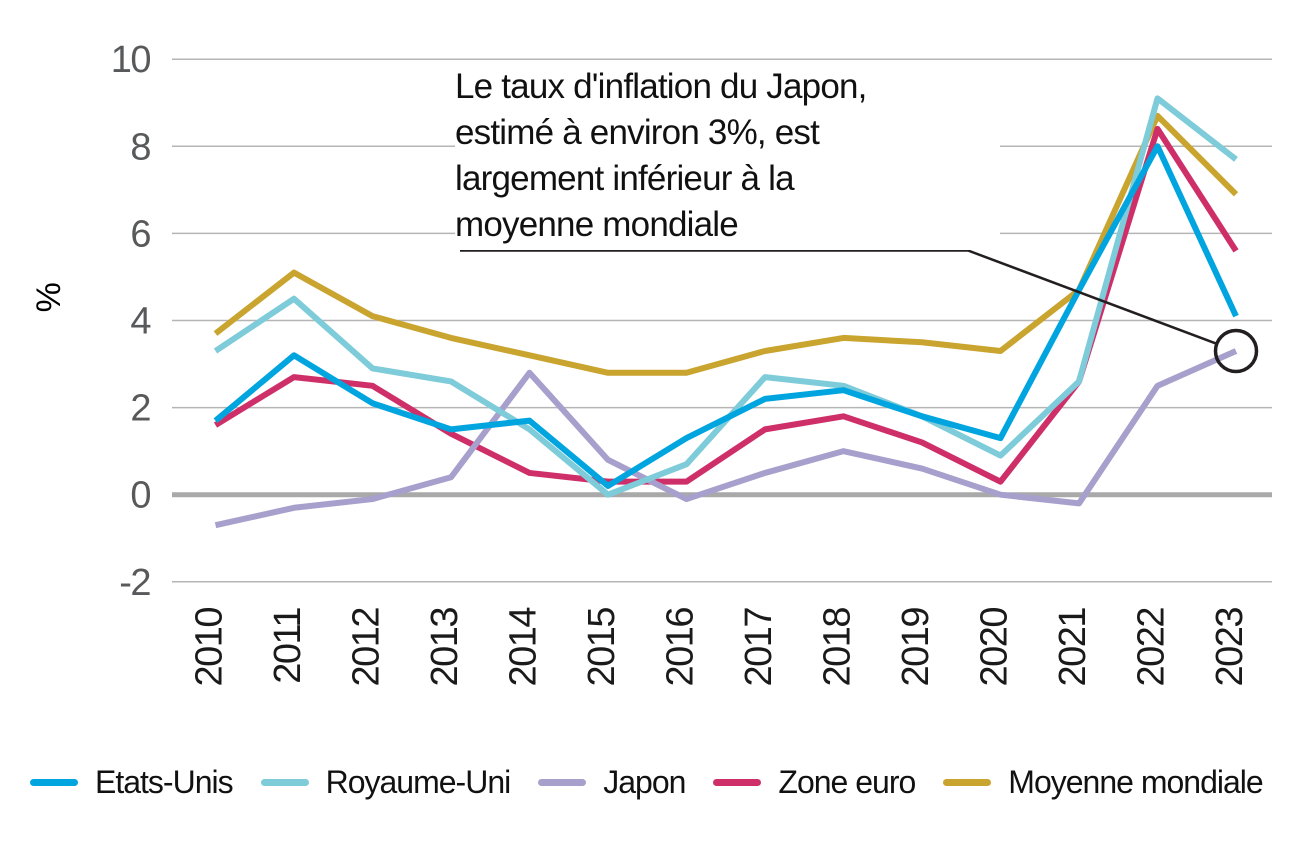 This screenshot has height=850, width=1304. I want to click on legend-label-moyenne-mondiale: Moyenne mondiale, so click(1135, 782).